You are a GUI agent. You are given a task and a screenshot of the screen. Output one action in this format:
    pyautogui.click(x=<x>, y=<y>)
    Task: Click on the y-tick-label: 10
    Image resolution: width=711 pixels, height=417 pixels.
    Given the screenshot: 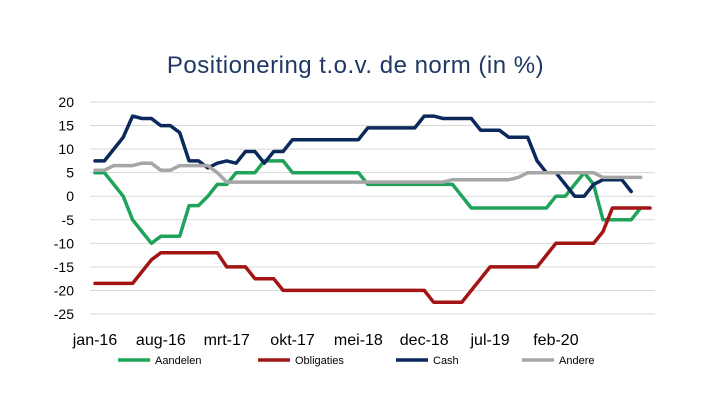 What is the action you would take?
    pyautogui.click(x=66, y=149)
    